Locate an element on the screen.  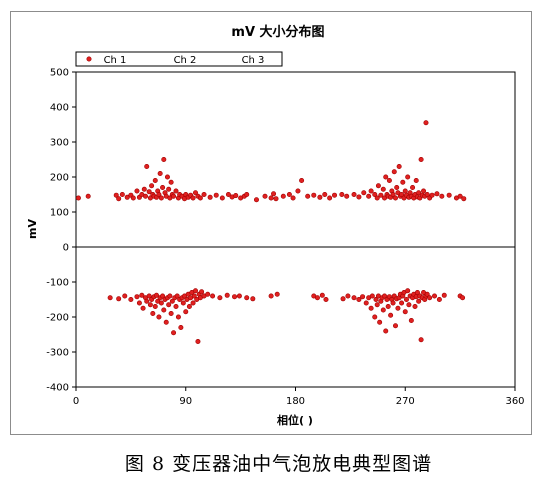
x-tick-label: 360 is located at coordinates (514, 401).